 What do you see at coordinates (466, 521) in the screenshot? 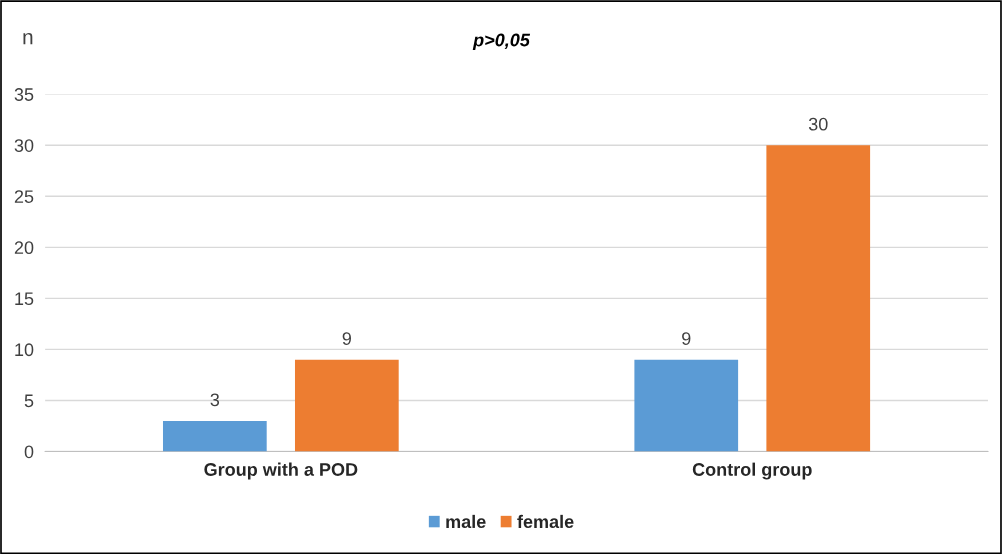
I see `legend-label: male` at bounding box center [466, 521].